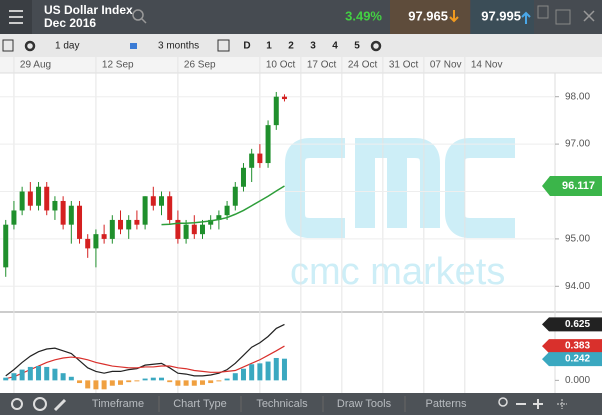 The height and width of the screenshot is (415, 602). Describe the element at coordinates (291, 46) in the screenshot. I see `preset-button: 2` at that location.